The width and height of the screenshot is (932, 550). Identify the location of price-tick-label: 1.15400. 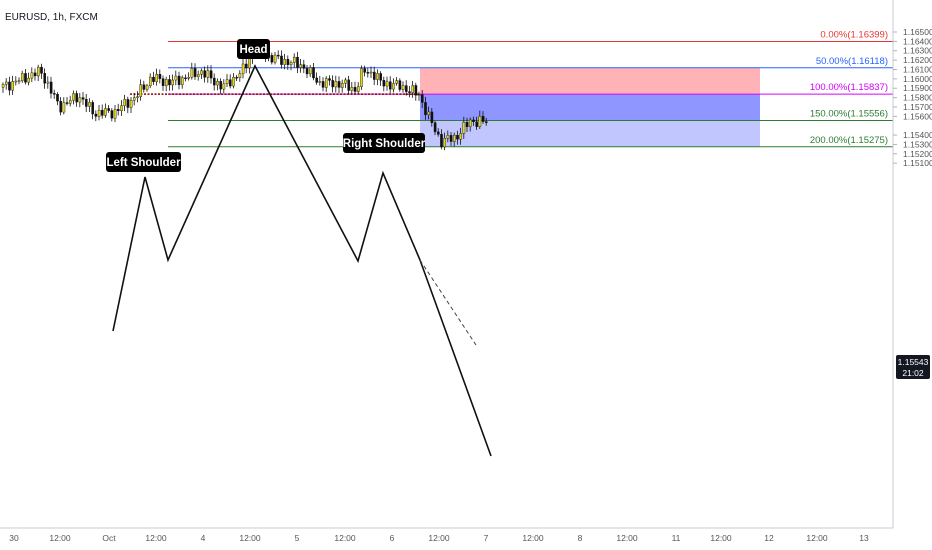
(917, 135).